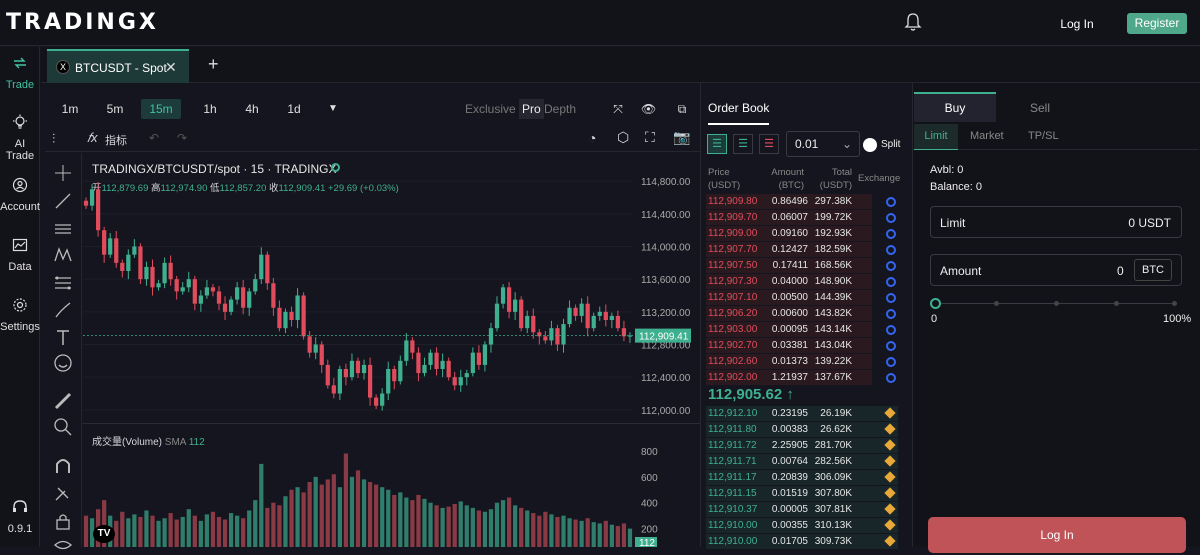 The image size is (1200, 555). What do you see at coordinates (935, 303) in the screenshot?
I see `amount-slider-handle` at bounding box center [935, 303].